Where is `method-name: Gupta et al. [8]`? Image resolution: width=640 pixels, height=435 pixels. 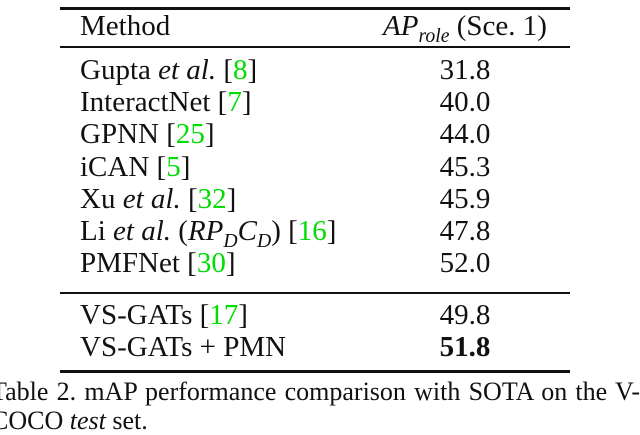
method-name: Gupta et al. [8] is located at coordinates (210, 70).